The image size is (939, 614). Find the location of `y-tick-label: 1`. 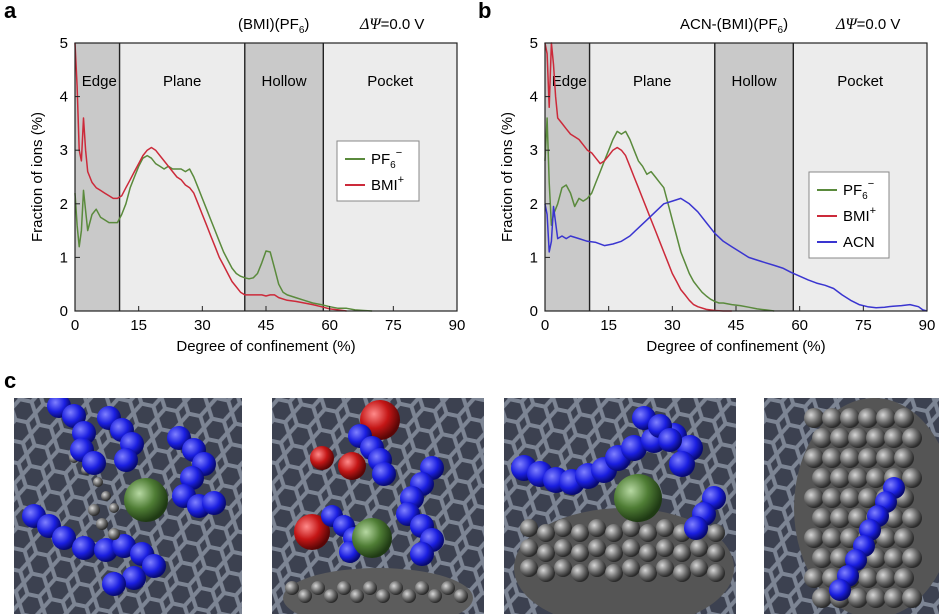

y-tick-label: 1 is located at coordinates (64, 257).